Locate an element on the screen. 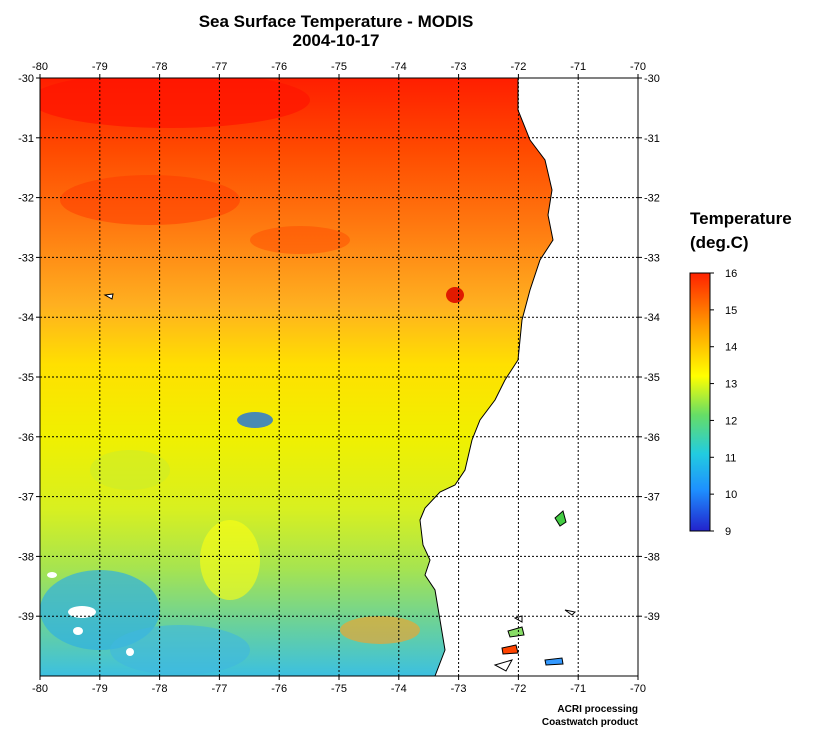  lon-tick-label-top: -79 is located at coordinates (100, 67).